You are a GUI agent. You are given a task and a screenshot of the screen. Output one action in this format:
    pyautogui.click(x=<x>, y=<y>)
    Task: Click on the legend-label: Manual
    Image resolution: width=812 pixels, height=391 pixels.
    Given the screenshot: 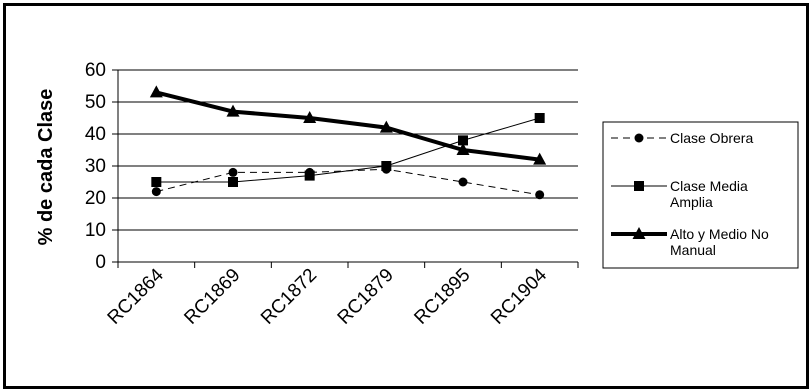 What is the action you would take?
    pyautogui.click(x=693, y=250)
    